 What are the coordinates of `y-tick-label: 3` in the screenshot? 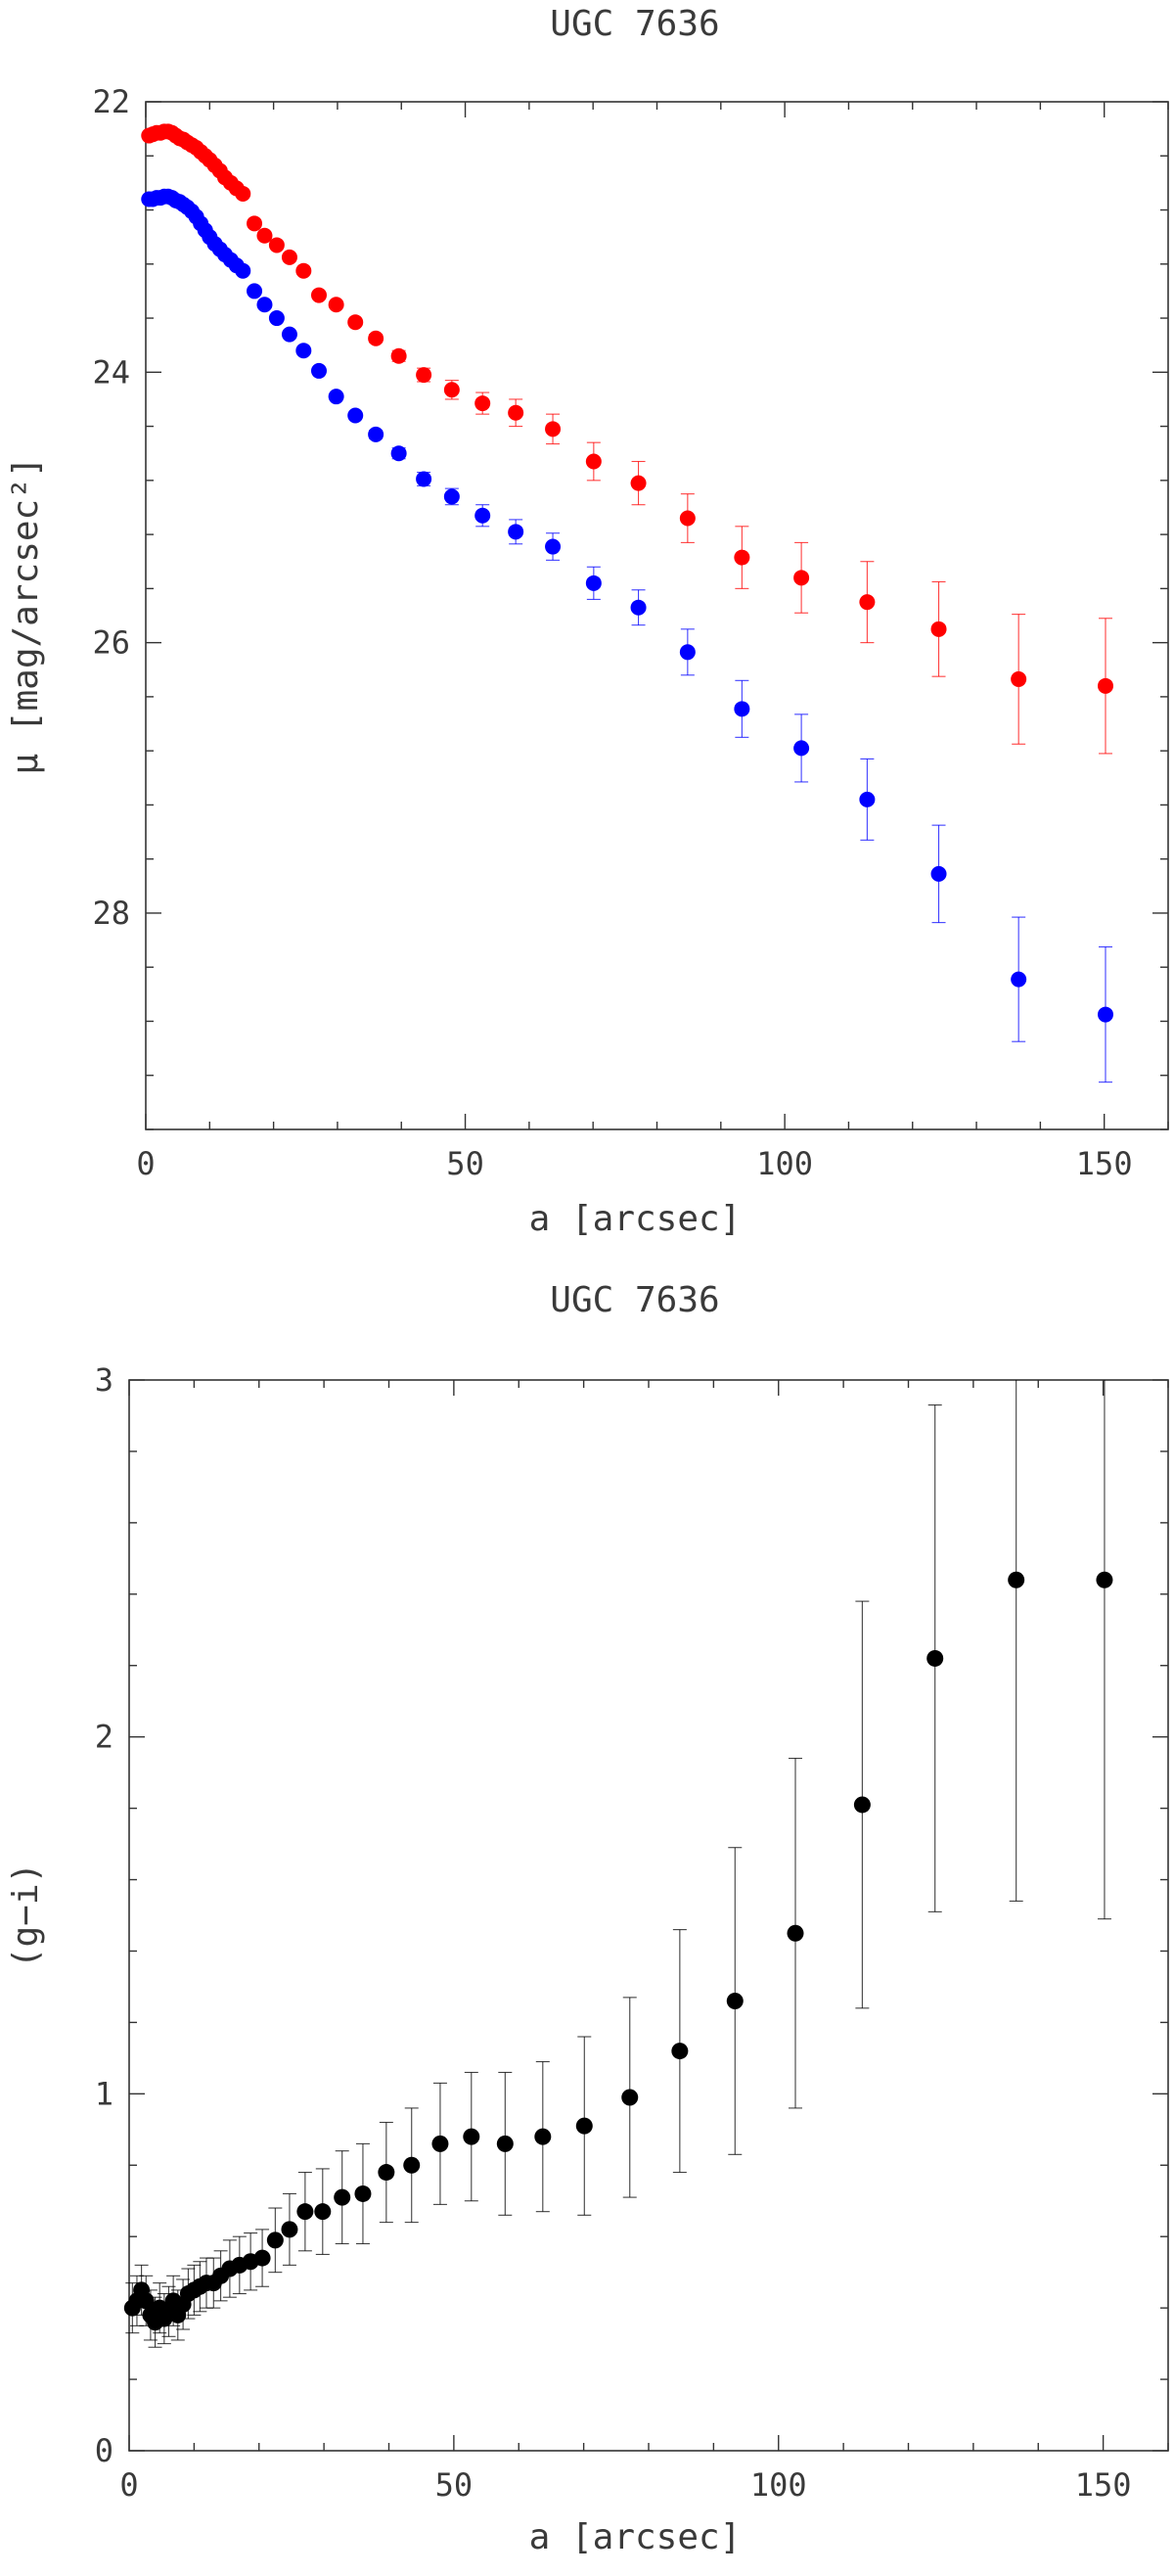 It's located at (104, 1380).